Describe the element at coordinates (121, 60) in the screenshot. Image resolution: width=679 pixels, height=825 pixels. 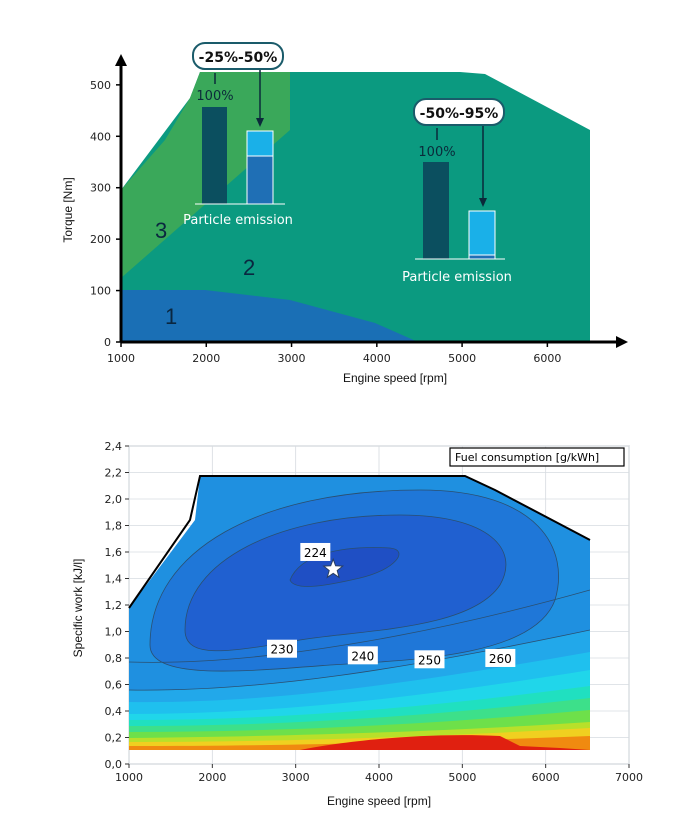
I see `y-axis-arrow` at that location.